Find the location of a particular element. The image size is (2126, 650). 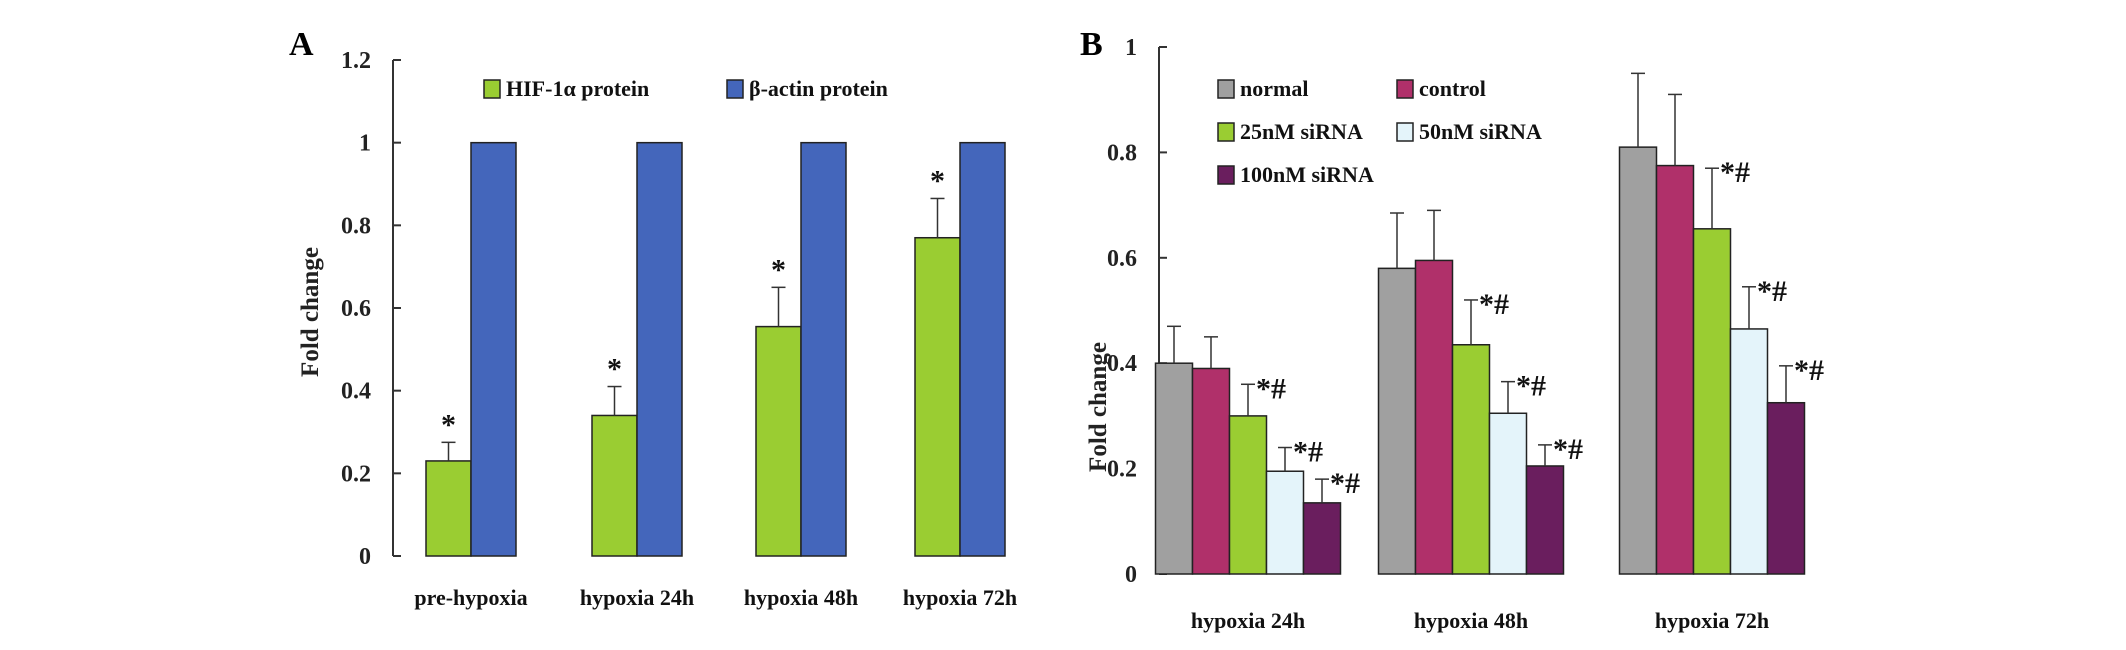

legend-label: 25nM siRNA is located at coordinates (1301, 131).